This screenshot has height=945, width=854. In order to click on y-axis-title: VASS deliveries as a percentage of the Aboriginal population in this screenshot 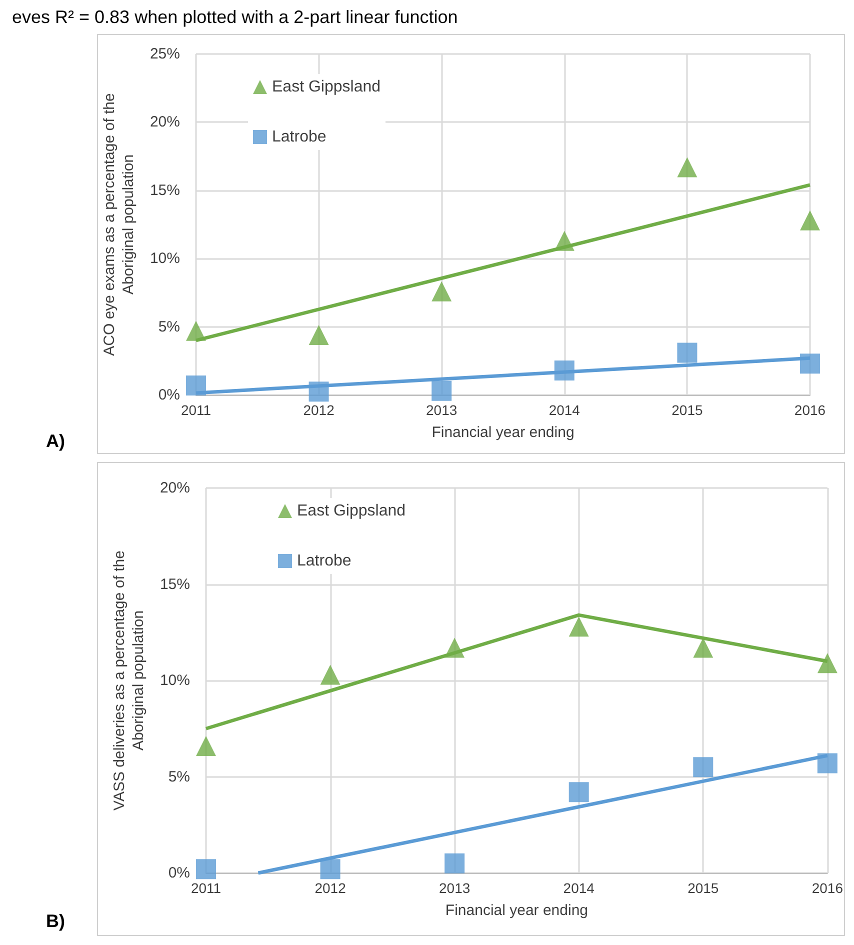, I will do `click(129, 680)`.